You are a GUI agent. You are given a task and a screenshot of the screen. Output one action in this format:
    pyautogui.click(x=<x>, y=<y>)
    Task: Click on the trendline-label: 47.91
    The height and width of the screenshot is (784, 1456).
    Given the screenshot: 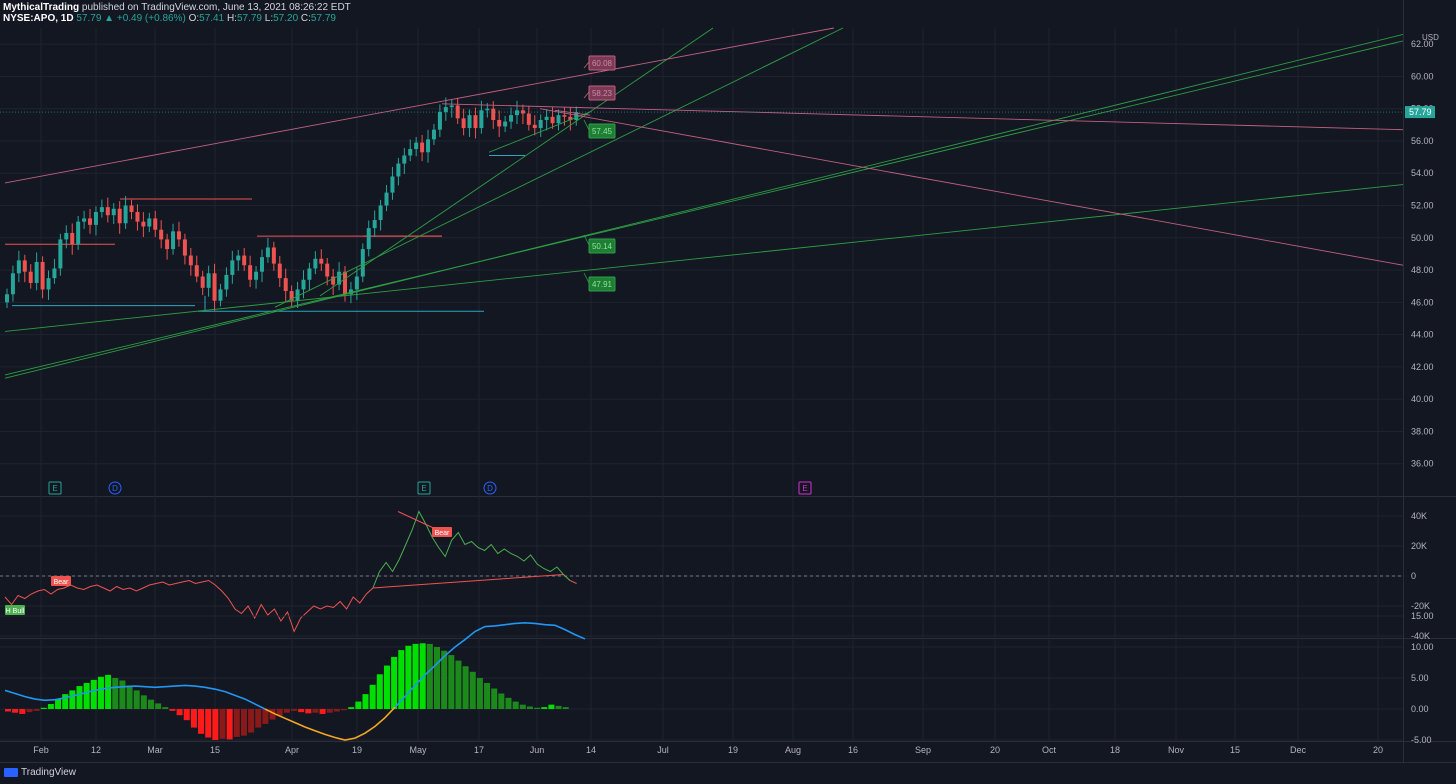 What is the action you would take?
    pyautogui.click(x=602, y=284)
    